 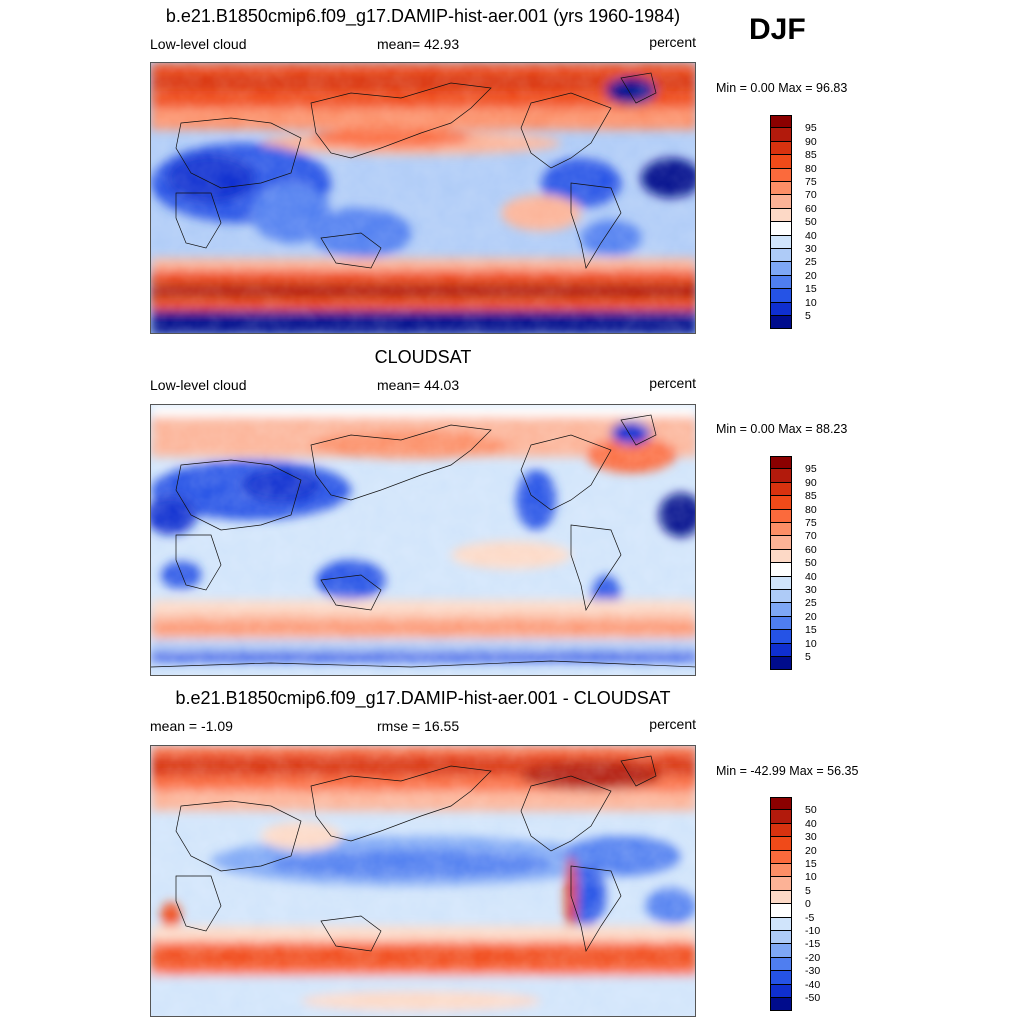 What do you see at coordinates (813, 984) in the screenshot?
I see `colorbar-tick-label: -40` at bounding box center [813, 984].